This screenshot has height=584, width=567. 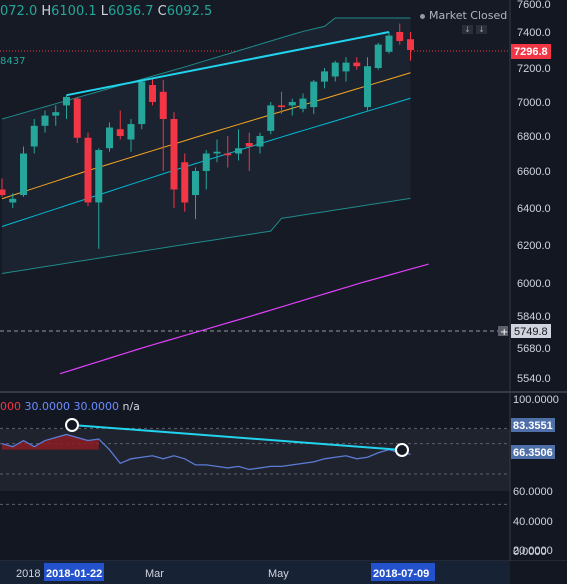 I want to click on time-label: 2018-01-22, so click(x=74, y=574).